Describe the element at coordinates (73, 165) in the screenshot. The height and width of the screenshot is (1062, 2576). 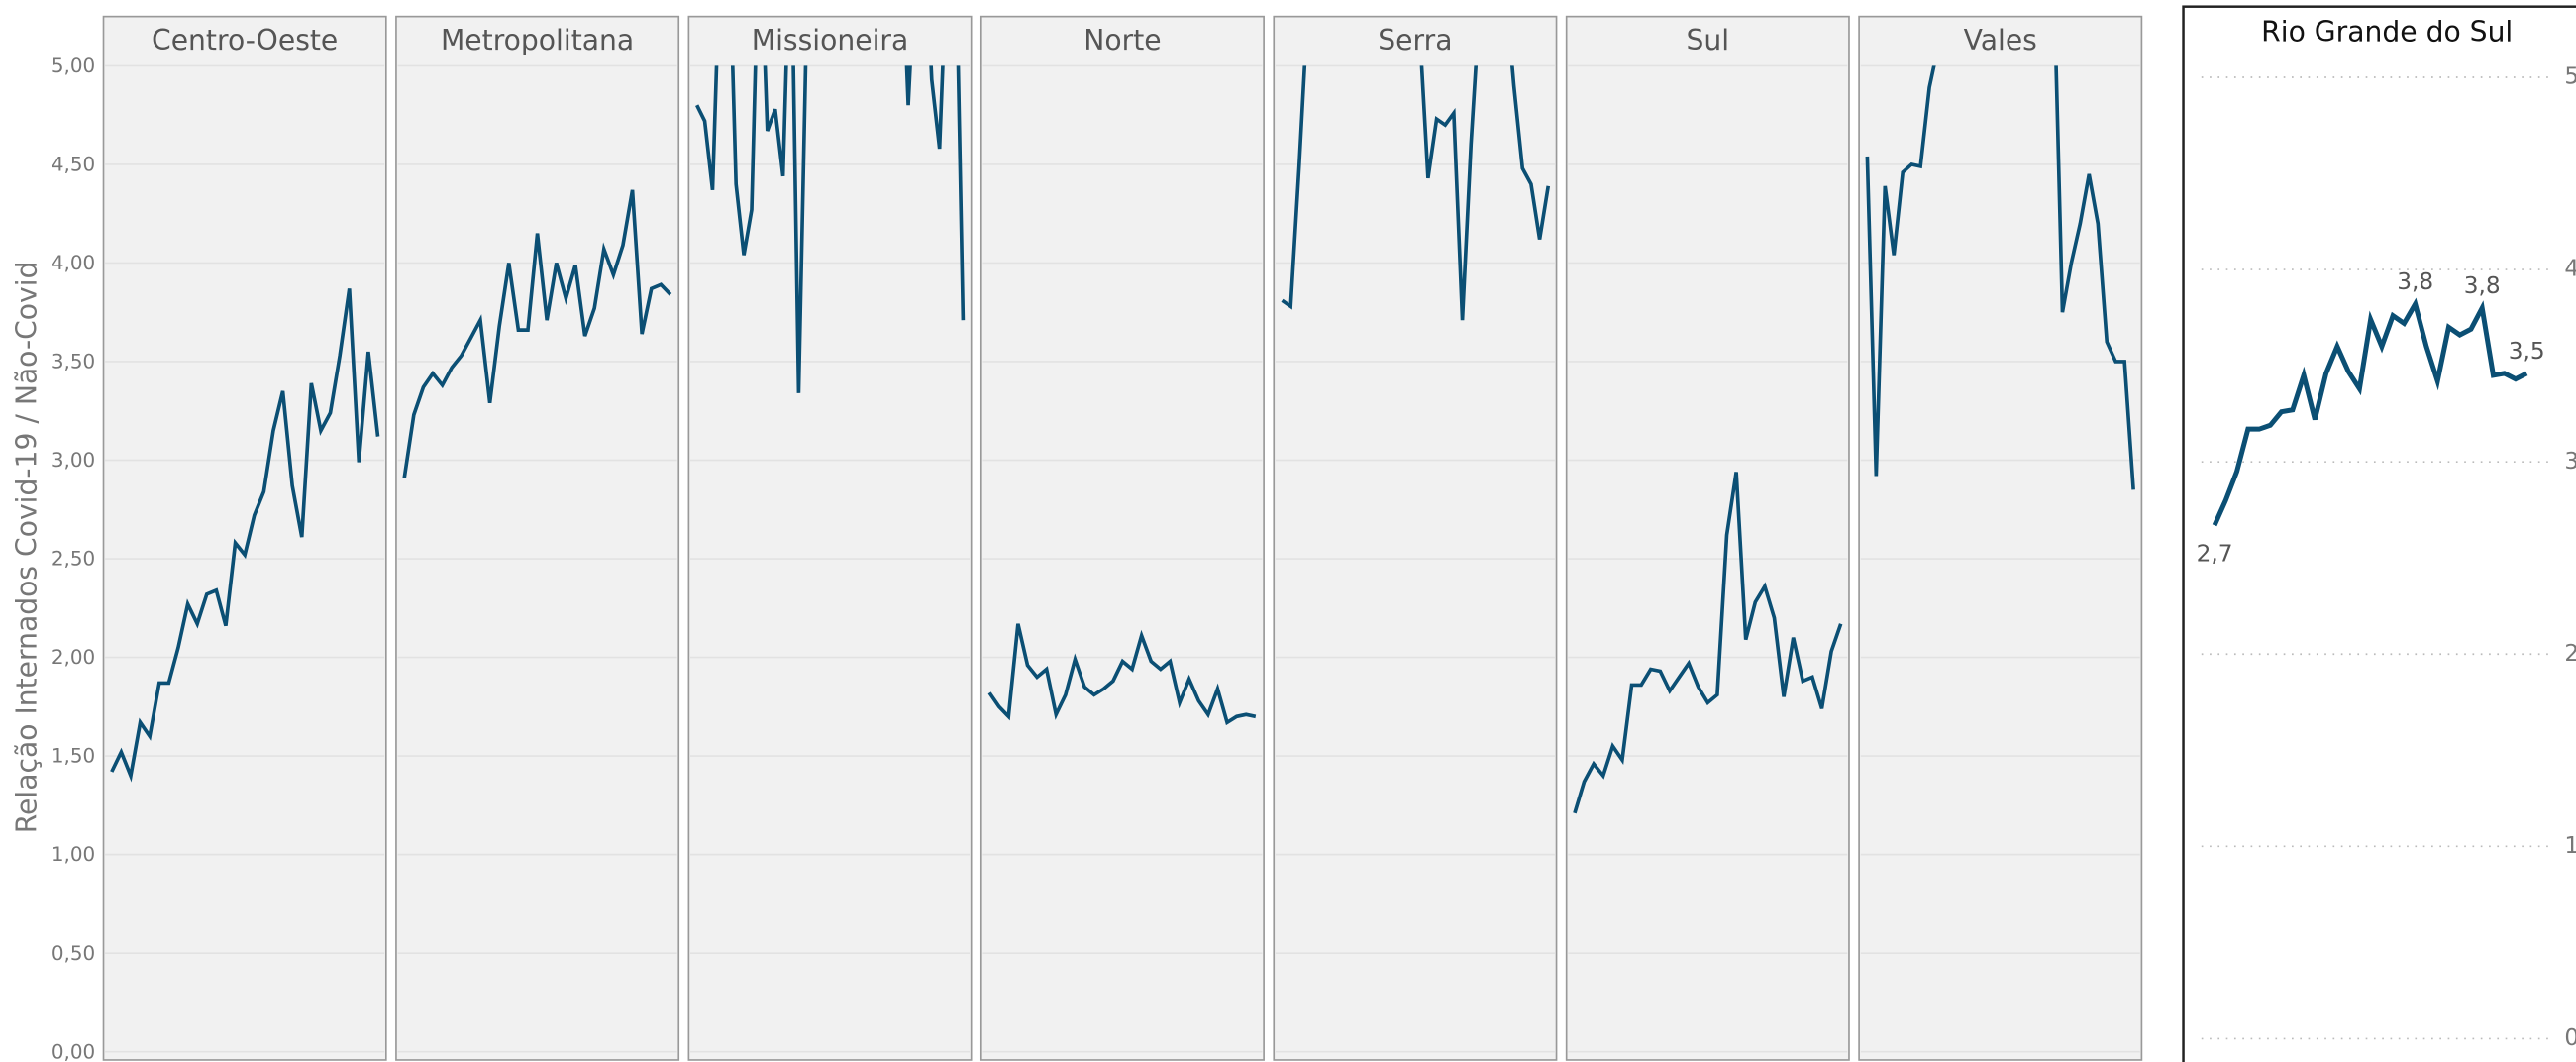
I see `y-tick-label: 4,50` at that location.